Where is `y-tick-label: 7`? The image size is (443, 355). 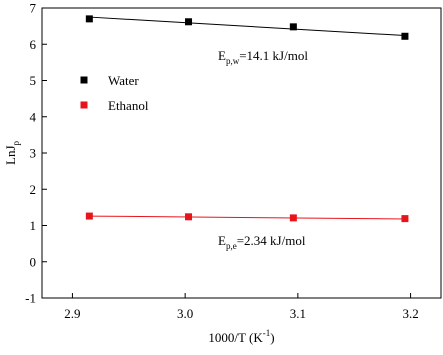 y-tick-label: 7 is located at coordinates (33, 8).